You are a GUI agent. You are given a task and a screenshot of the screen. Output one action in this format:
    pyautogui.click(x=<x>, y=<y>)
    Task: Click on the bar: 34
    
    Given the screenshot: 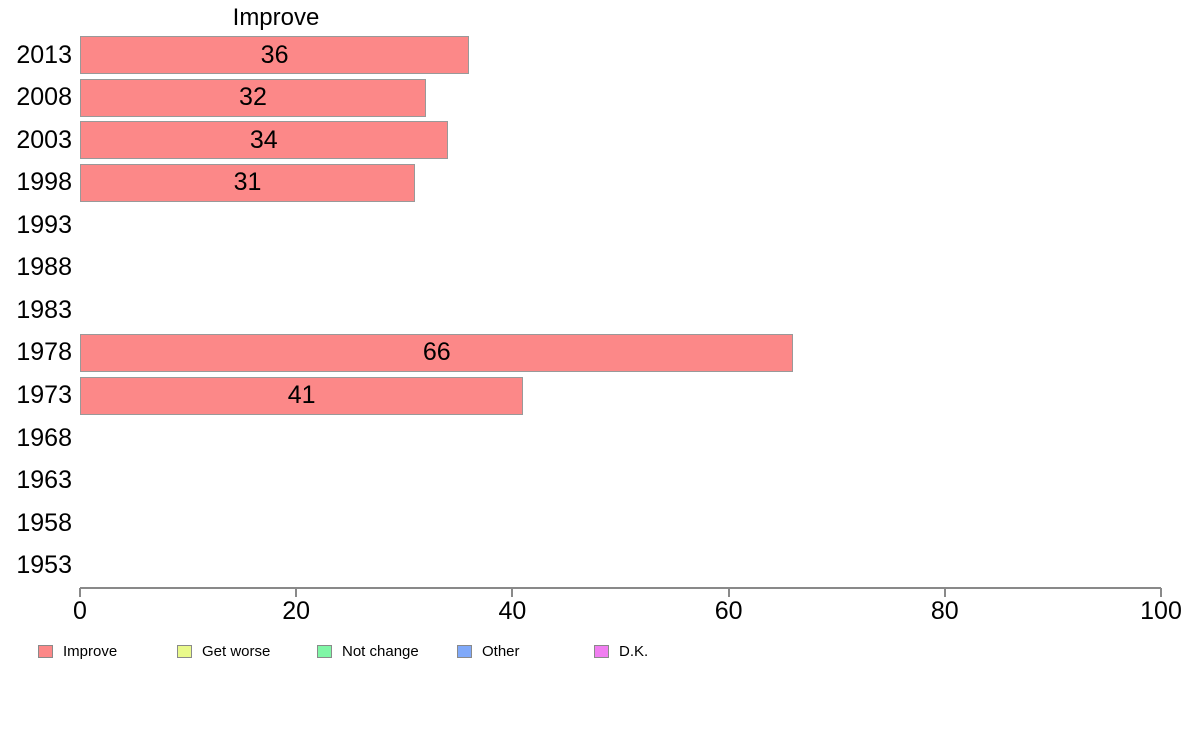 What is the action you would take?
    pyautogui.click(x=264, y=140)
    